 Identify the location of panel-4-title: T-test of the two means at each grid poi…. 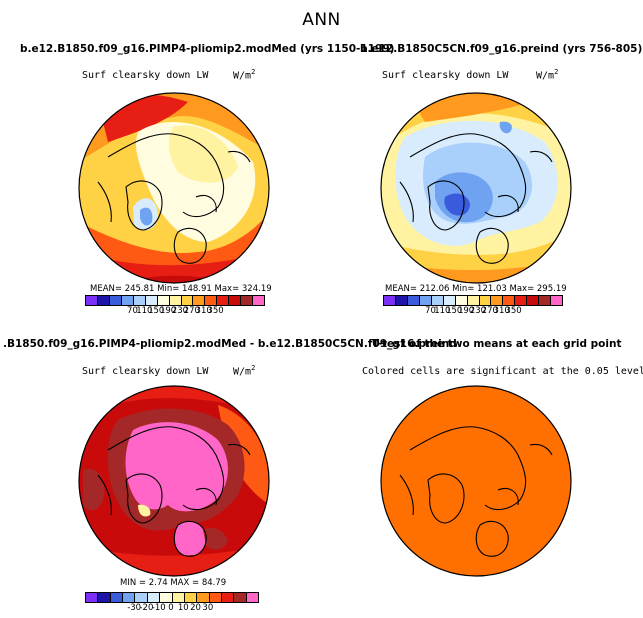
(497, 344).